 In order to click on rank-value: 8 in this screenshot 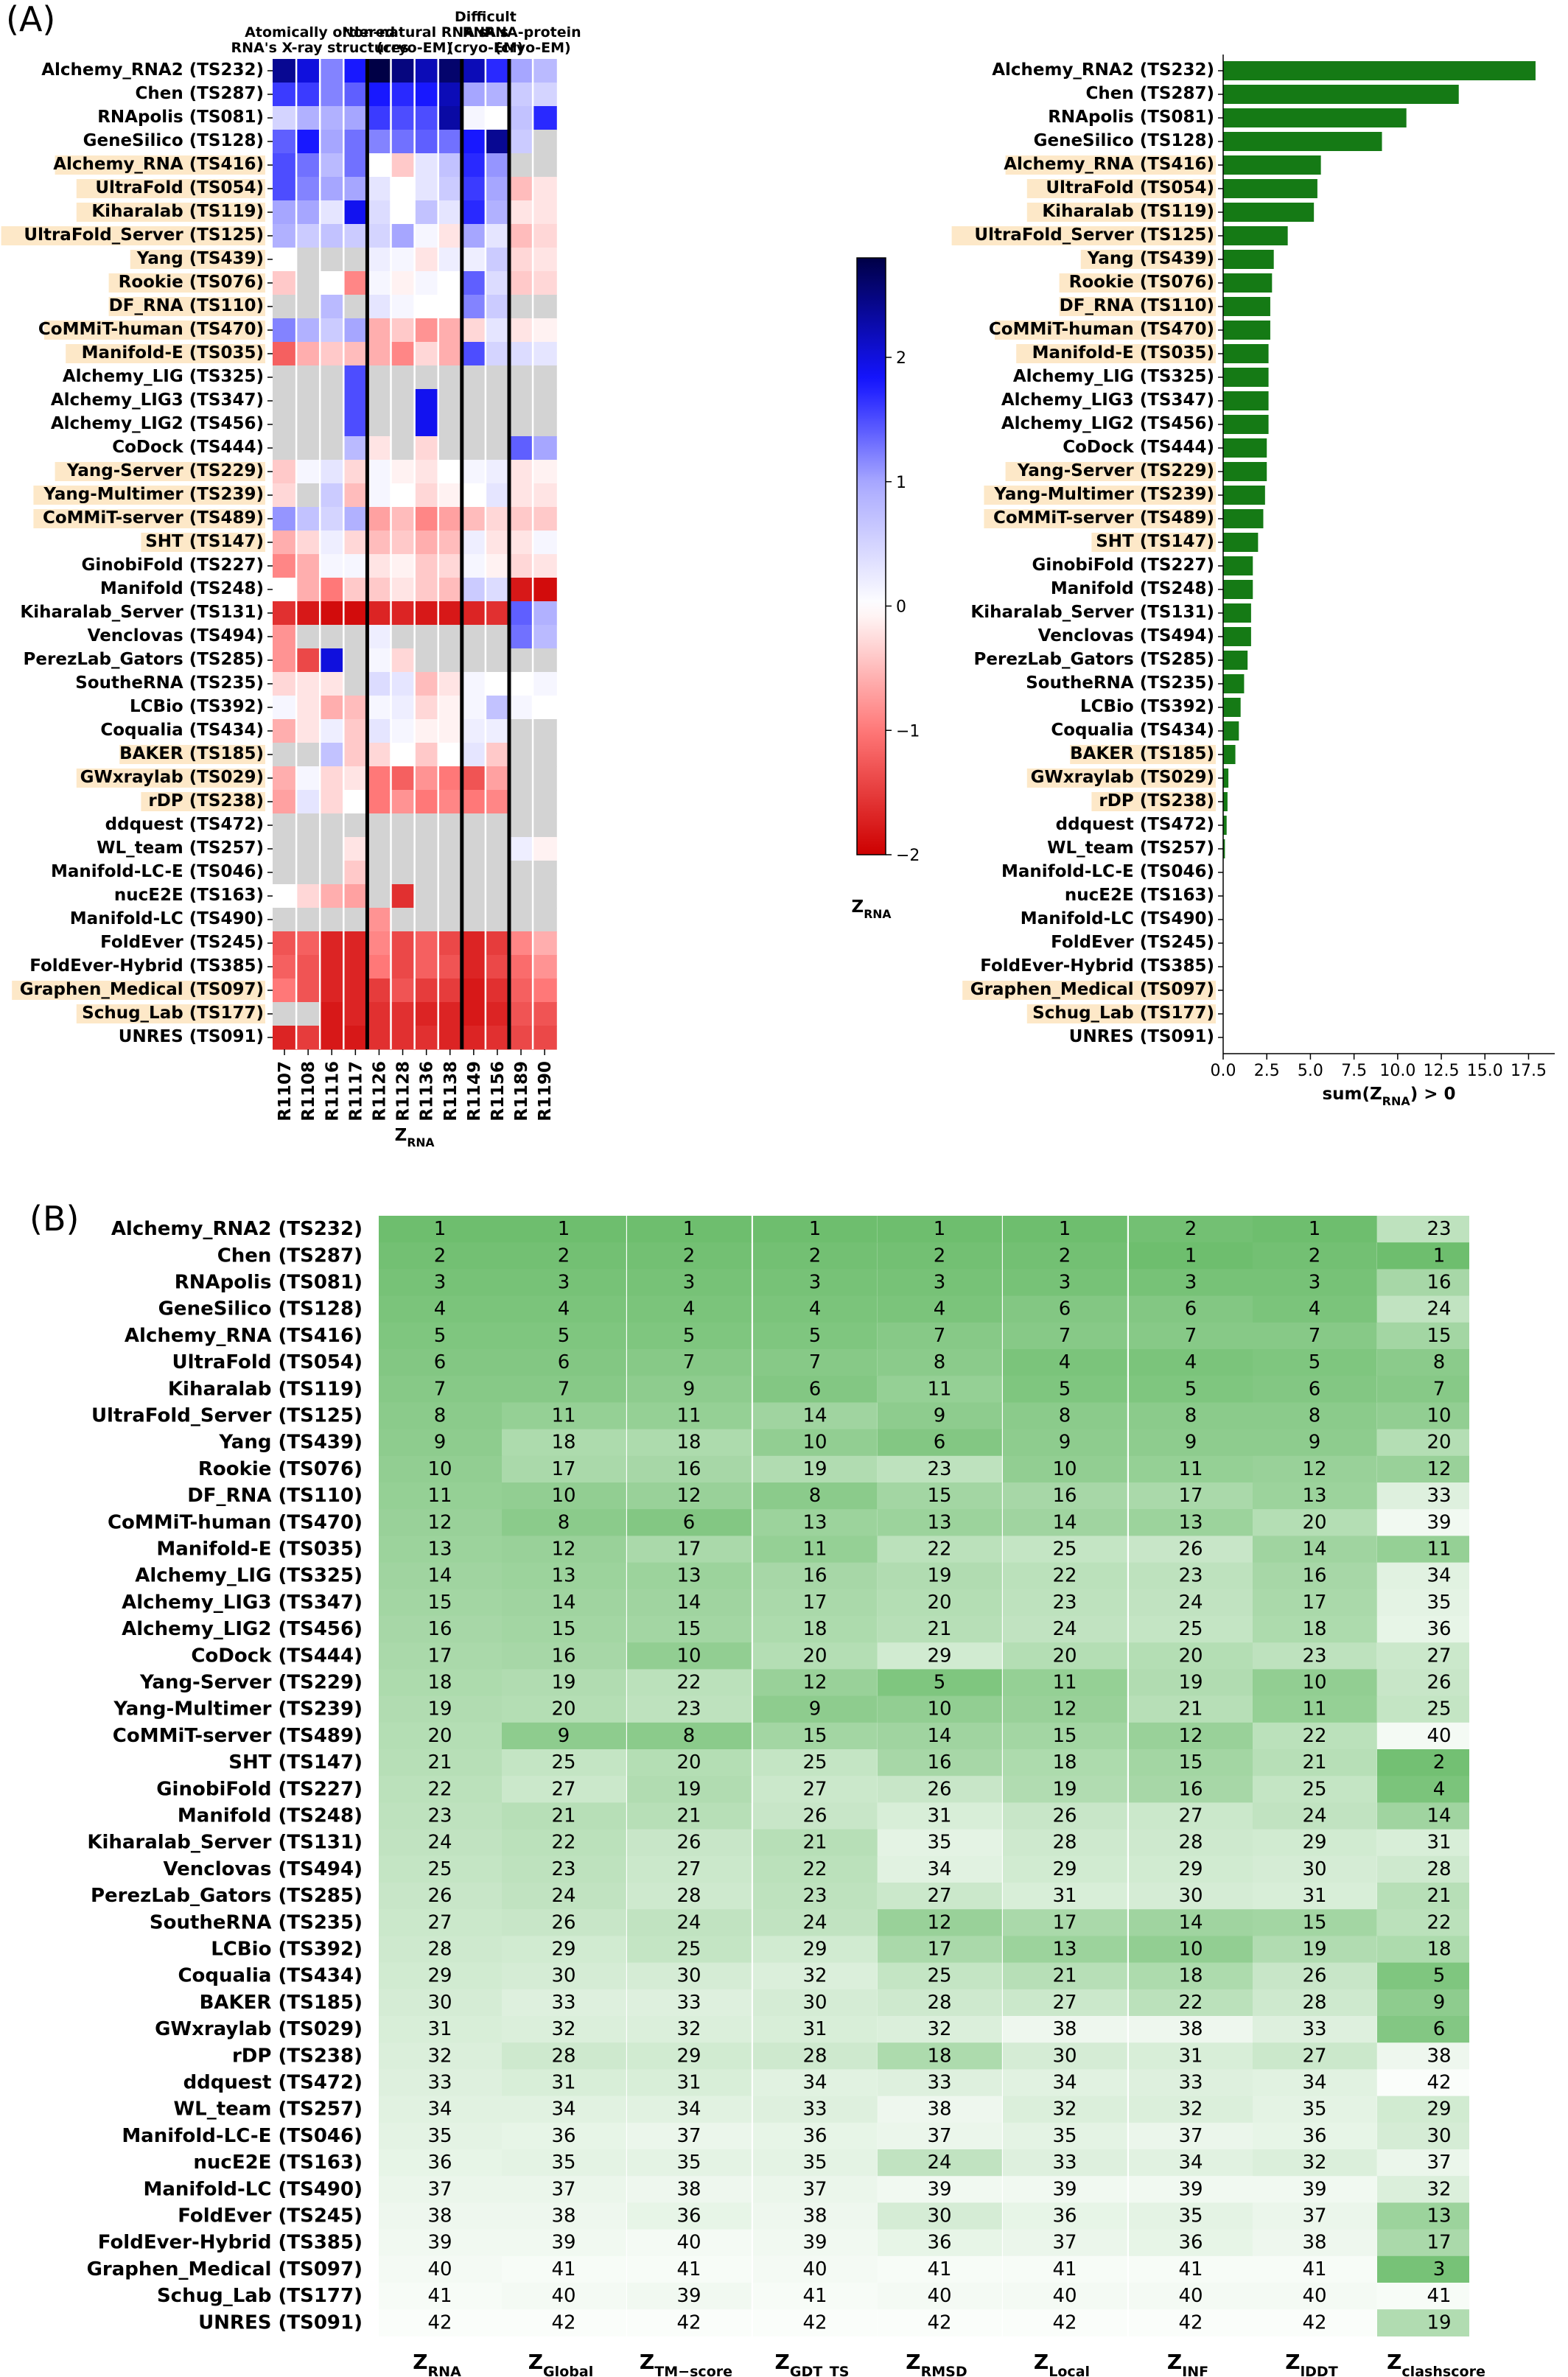, I will do `click(1315, 1415)`.